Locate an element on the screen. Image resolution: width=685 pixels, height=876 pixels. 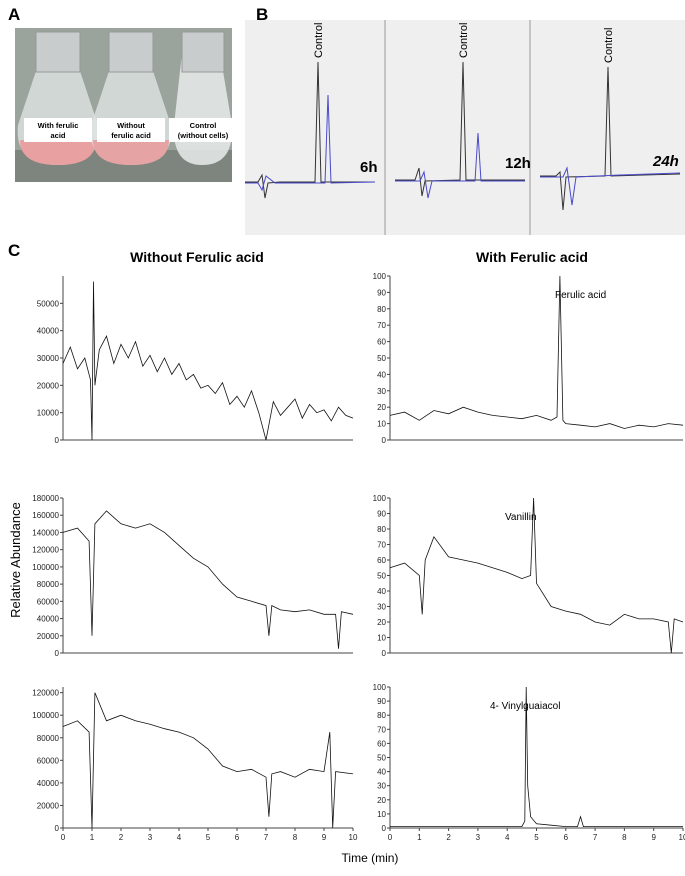
x-axis-label: Time (min) is located at coordinates (370, 858).